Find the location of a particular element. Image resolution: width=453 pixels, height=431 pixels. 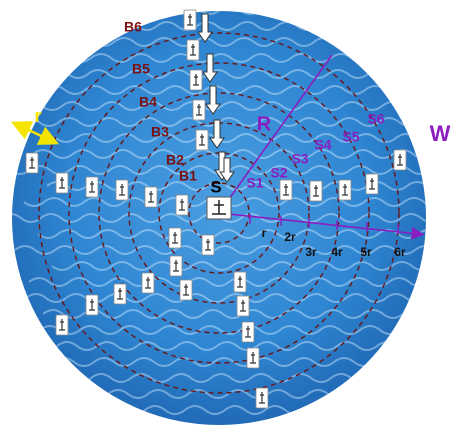

source-label: S is located at coordinates (215, 186).